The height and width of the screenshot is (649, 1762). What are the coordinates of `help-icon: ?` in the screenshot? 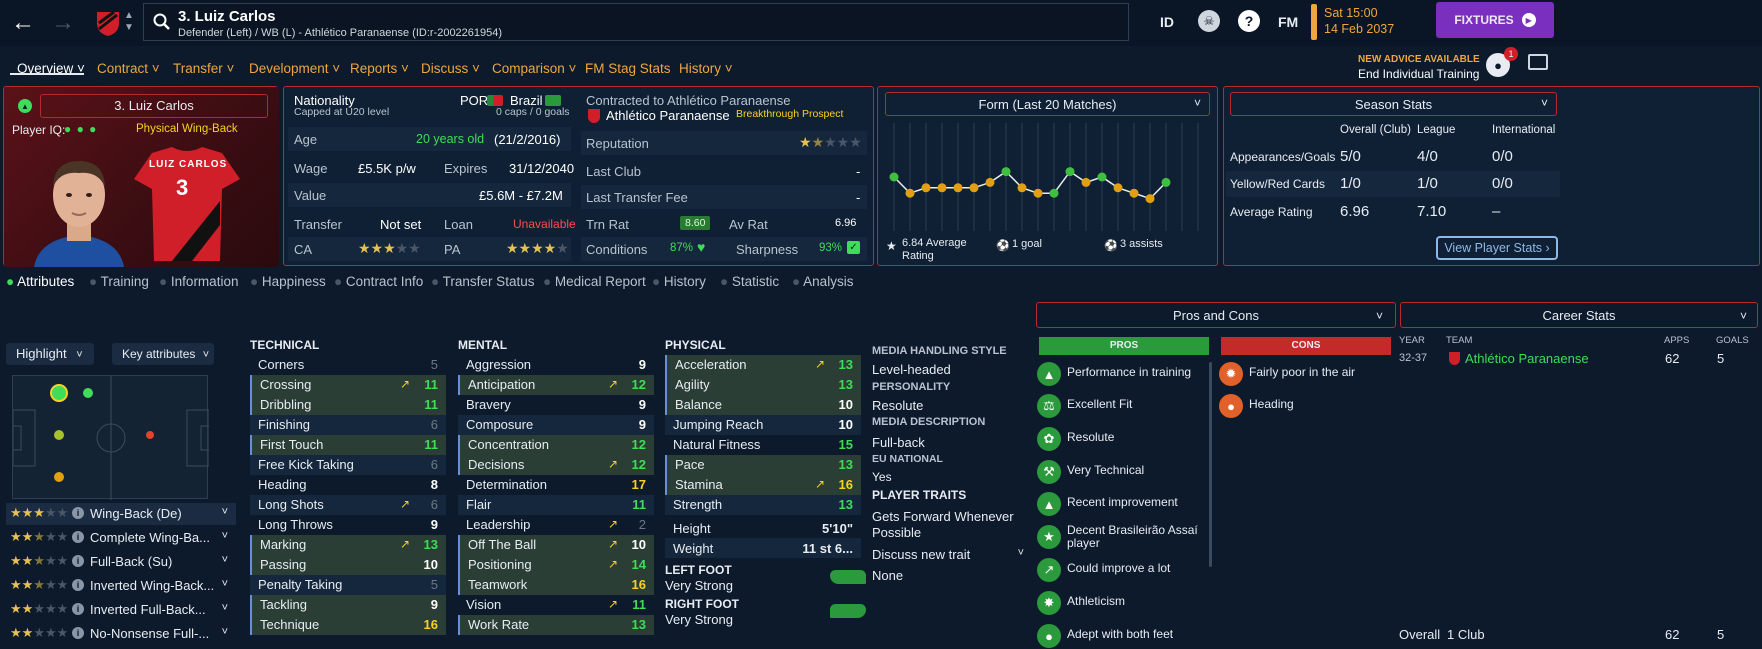 It's located at (1249, 21).